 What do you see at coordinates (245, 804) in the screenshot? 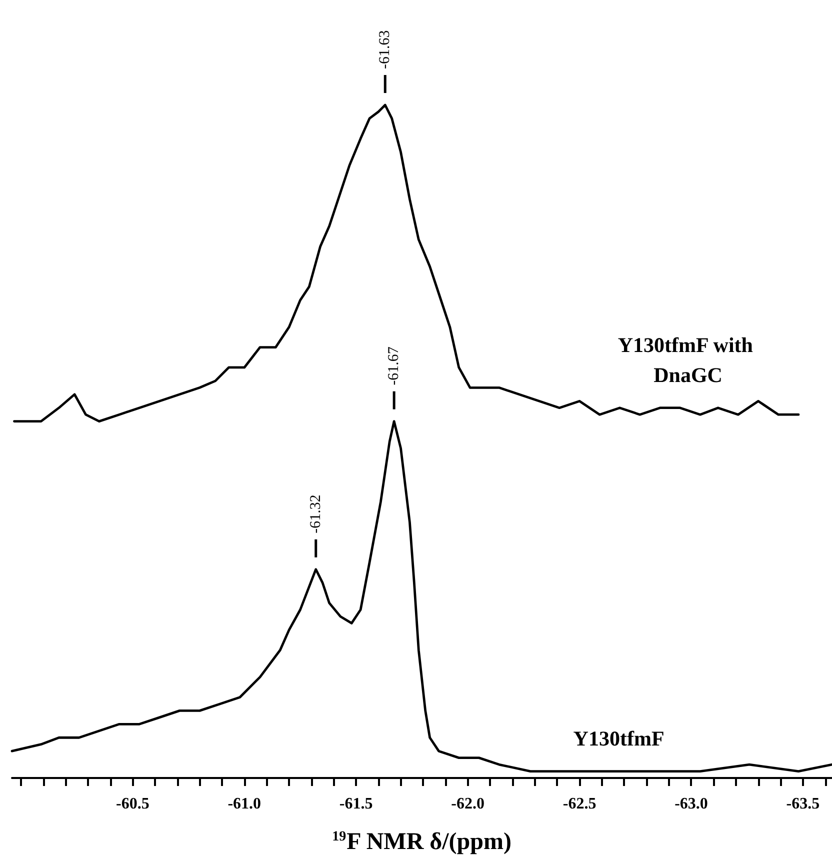
I see `x-tick-label: -61.0` at bounding box center [245, 804].